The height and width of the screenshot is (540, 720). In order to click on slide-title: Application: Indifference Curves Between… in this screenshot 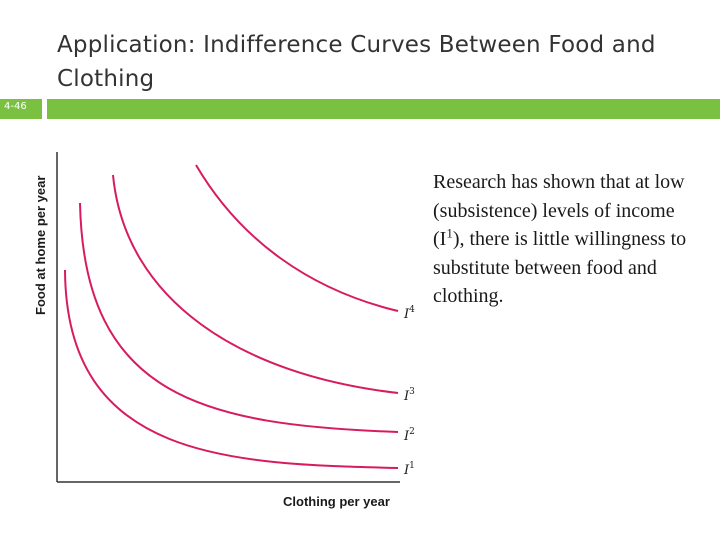, I will do `click(356, 62)`.